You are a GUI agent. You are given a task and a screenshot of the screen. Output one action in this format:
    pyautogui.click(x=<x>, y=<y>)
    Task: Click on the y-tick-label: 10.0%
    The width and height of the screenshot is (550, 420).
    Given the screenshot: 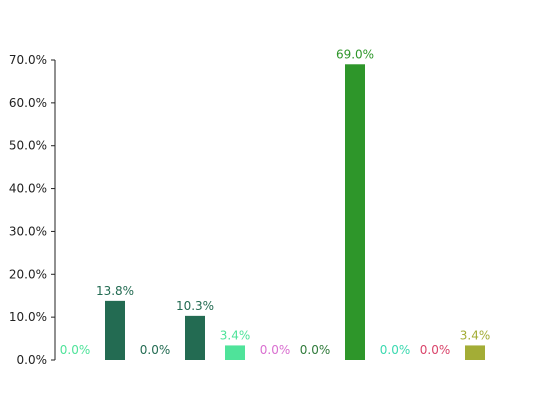 What is the action you would take?
    pyautogui.click(x=28, y=317)
    